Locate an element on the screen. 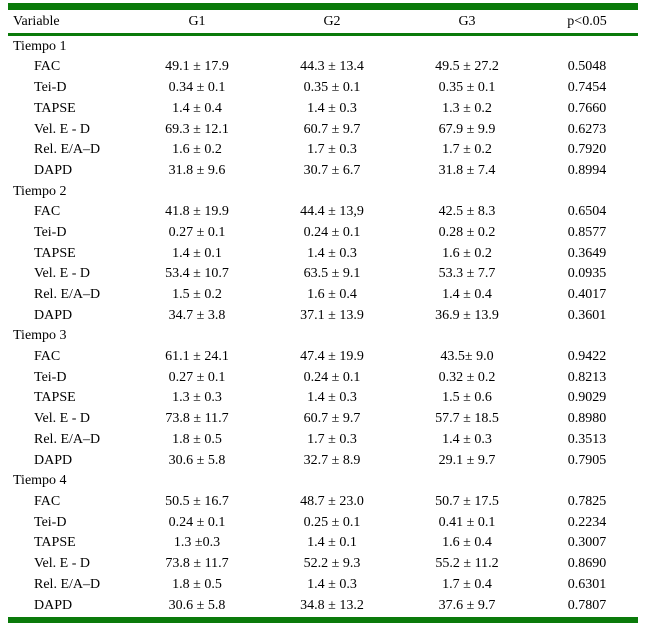  table-header: Variable G1 G2 G3 p<0.05 is located at coordinates (323, 21).